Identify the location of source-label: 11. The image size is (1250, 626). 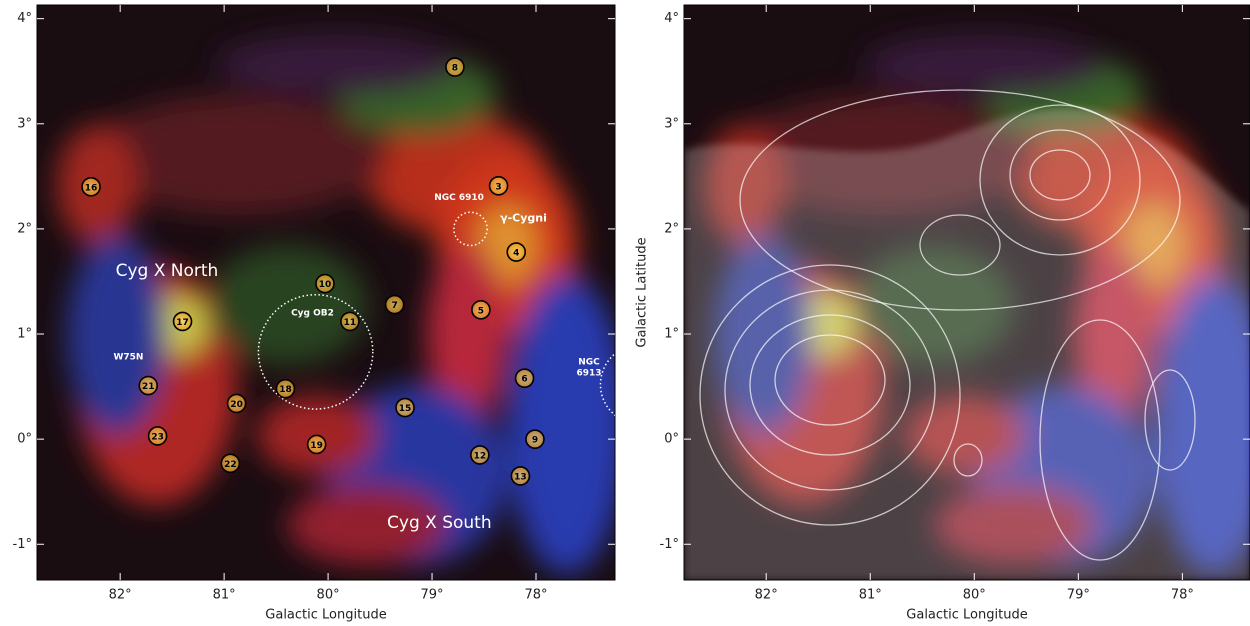
(350, 323).